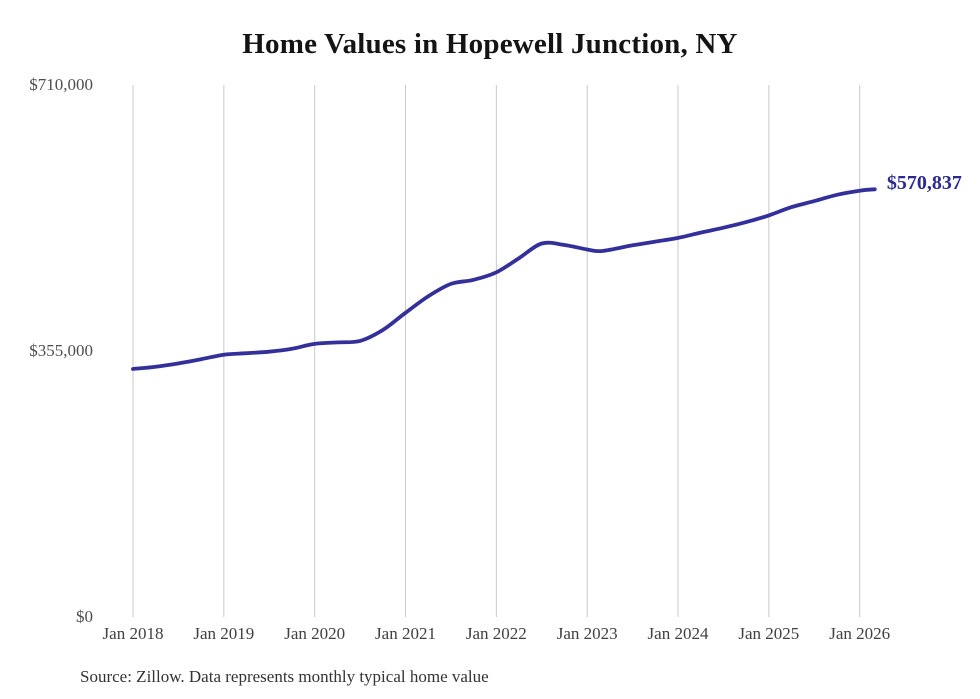 The width and height of the screenshot is (980, 699). What do you see at coordinates (924, 183) in the screenshot?
I see `latest-value-label: $570,837` at bounding box center [924, 183].